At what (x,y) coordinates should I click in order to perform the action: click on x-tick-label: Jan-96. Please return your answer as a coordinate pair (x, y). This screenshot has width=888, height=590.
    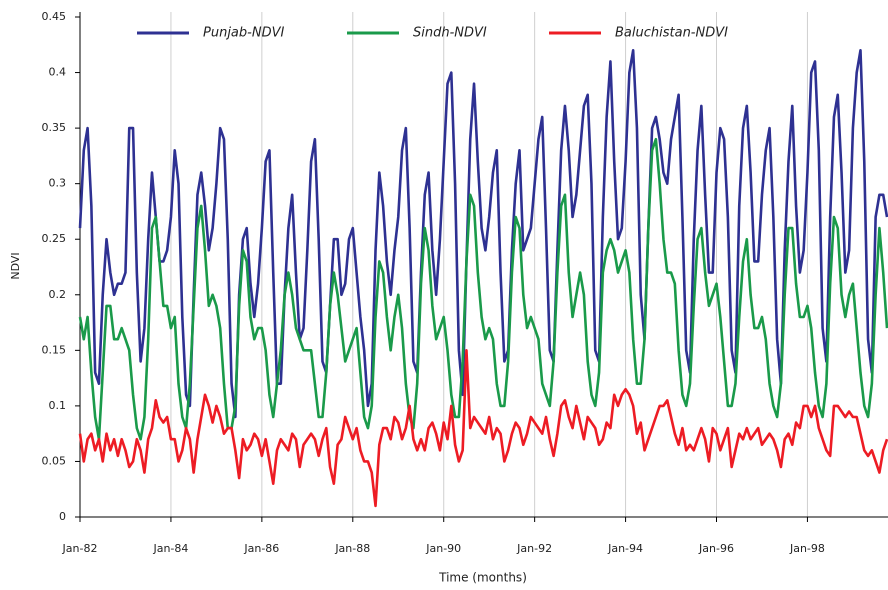
    Looking at the image, I should click on (716, 548).